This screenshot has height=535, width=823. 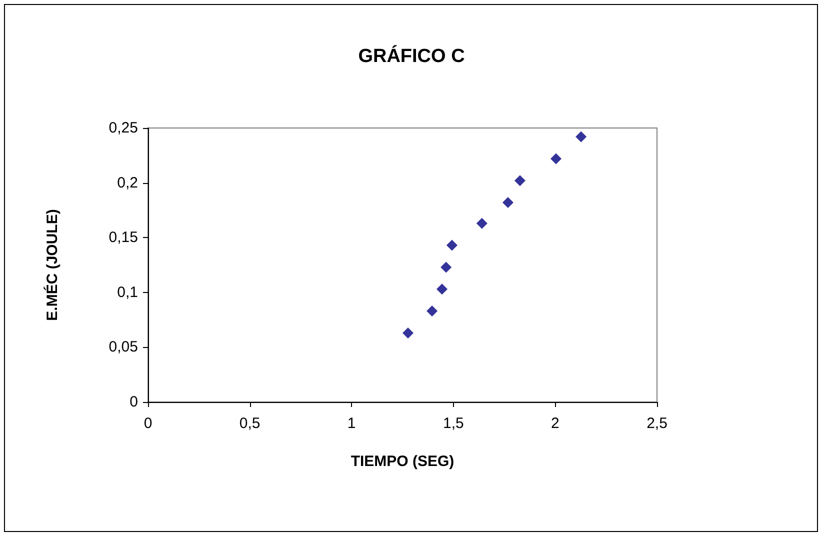 I want to click on y-tick-label: 0,25, so click(x=123, y=128).